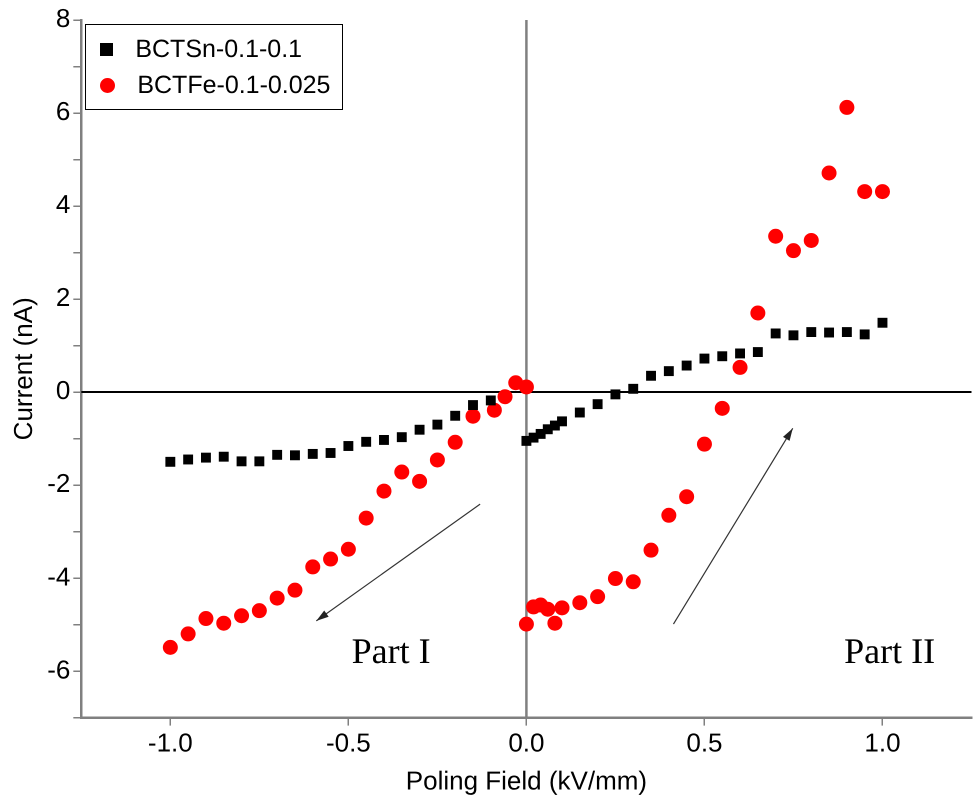  I want to click on x-tick-label: -0.5, so click(348, 742).